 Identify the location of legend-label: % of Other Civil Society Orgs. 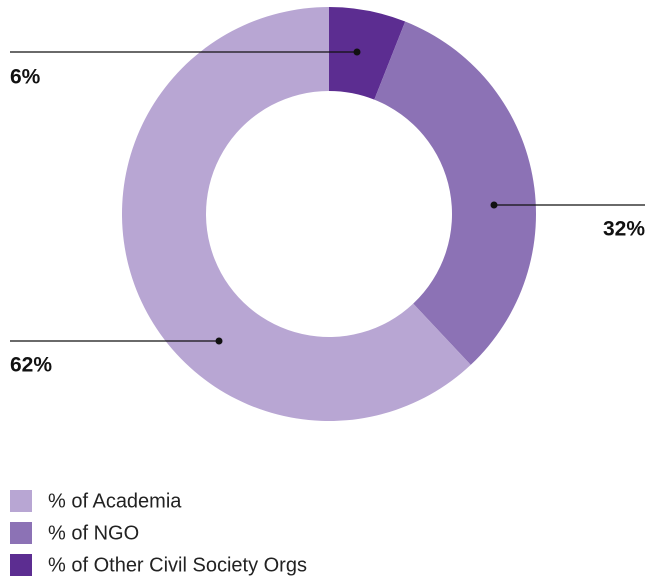
(177, 565).